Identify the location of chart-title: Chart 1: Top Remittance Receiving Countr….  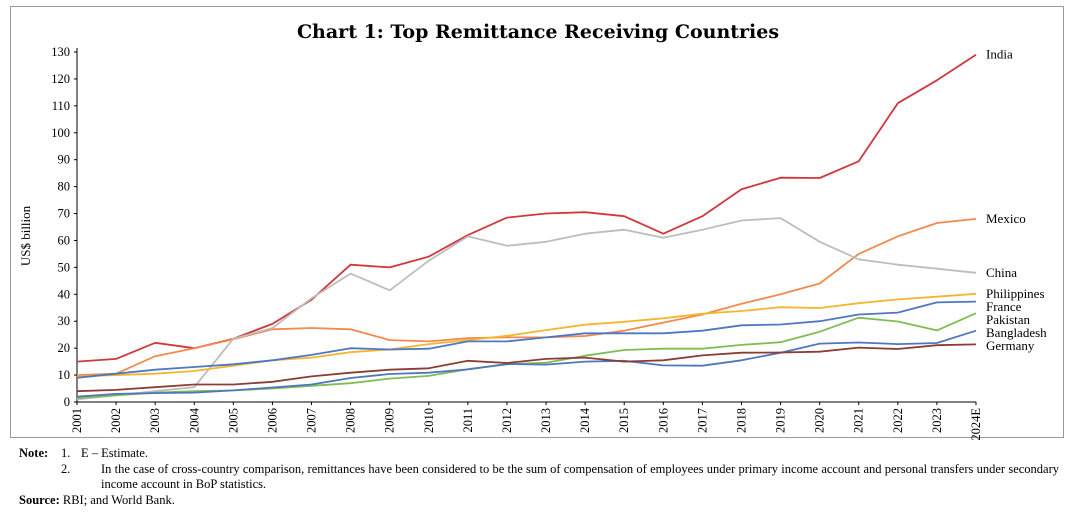
(538, 32).